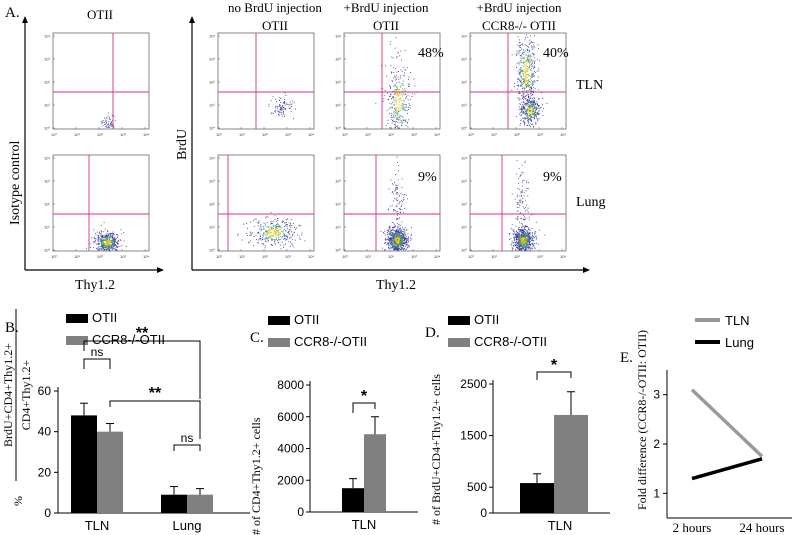 This screenshot has width=800, height=535. I want to click on chart-b-bar, so click(200, 503).